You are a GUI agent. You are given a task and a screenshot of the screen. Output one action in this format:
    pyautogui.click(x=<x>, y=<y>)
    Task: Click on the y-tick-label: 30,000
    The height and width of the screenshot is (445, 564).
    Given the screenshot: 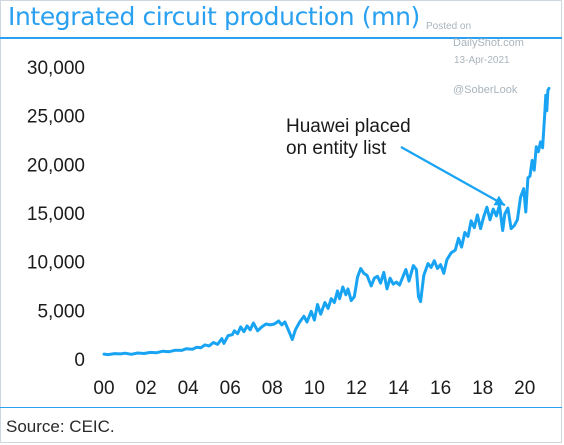 What is the action you would take?
    pyautogui.click(x=56, y=68)
    